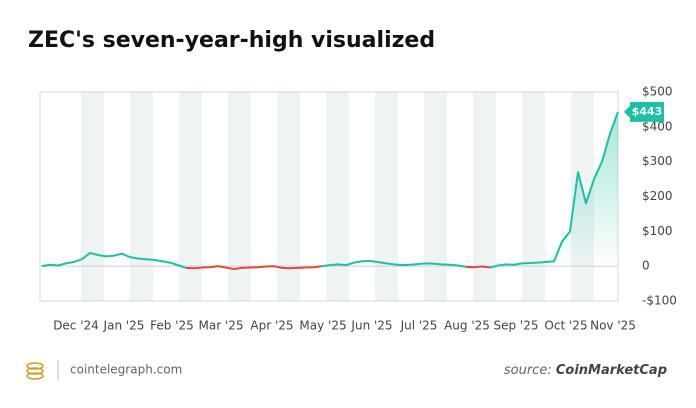  I want to click on y-tick-label: $300, so click(657, 161).